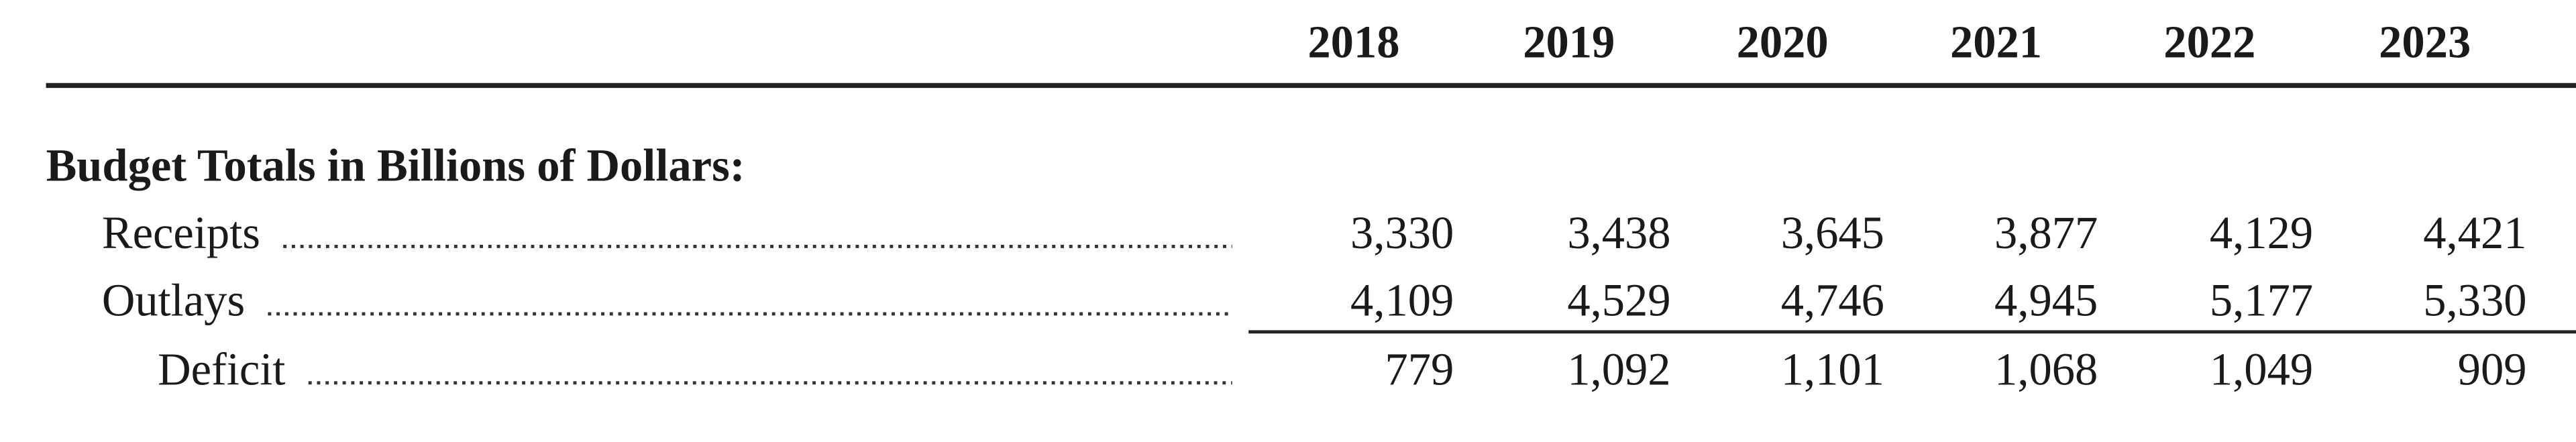 The image size is (2576, 442). Describe the element at coordinates (2046, 369) in the screenshot. I see `cell-value: 1,068` at that location.